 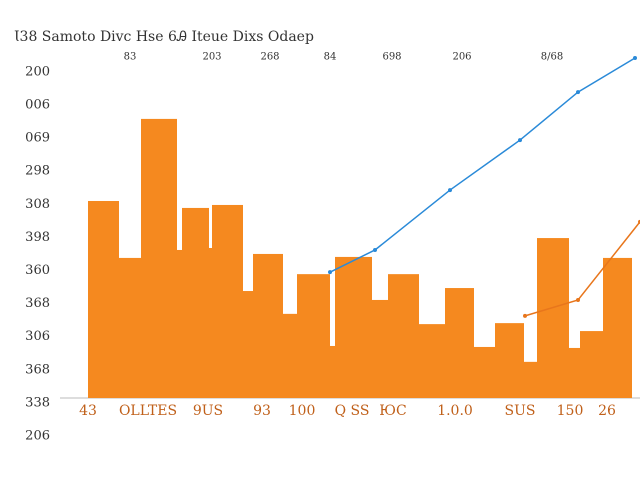 I want to click on y-tick-label: 006, so click(x=37, y=105).